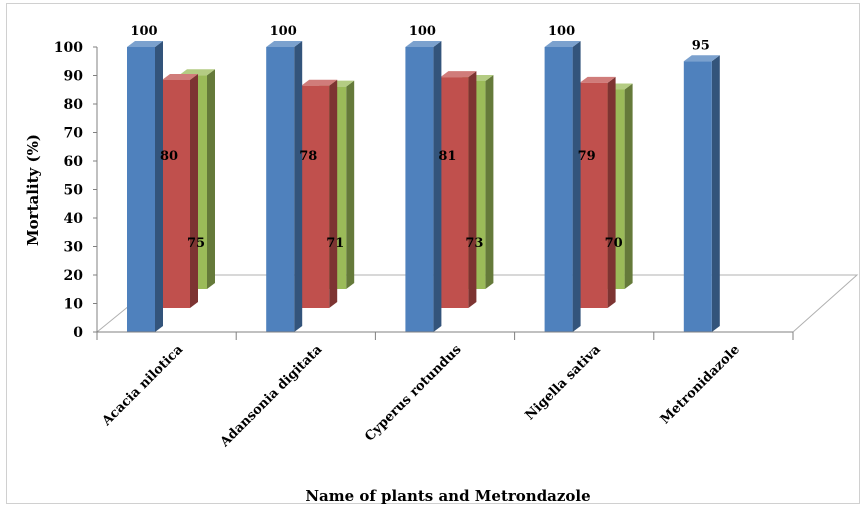  I want to click on x-axis-title: Name of plants and Metrondazole, so click(447, 496).